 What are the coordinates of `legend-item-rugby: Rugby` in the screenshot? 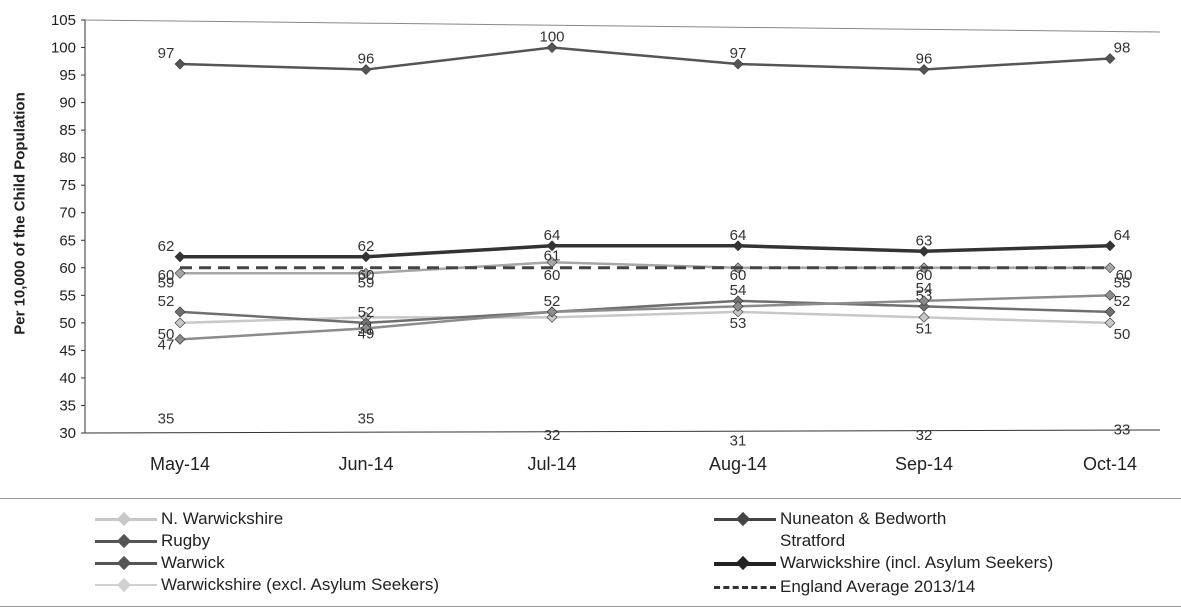 It's located at (152, 541).